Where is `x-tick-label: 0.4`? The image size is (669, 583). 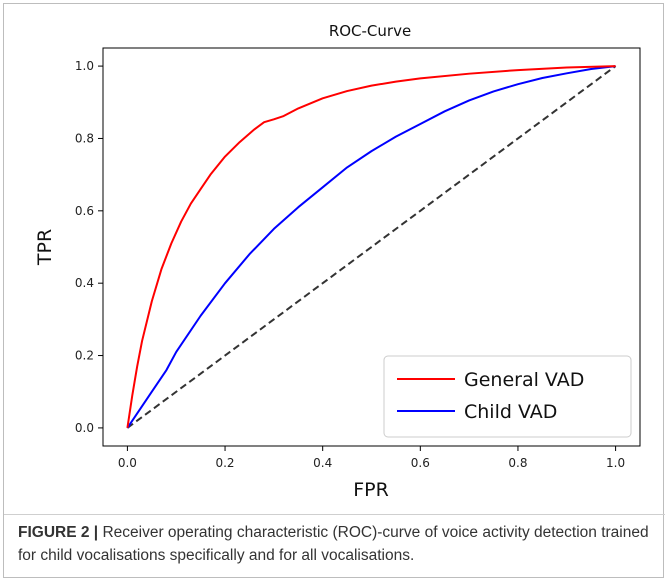
x-tick-label: 0.4 is located at coordinates (322, 463).